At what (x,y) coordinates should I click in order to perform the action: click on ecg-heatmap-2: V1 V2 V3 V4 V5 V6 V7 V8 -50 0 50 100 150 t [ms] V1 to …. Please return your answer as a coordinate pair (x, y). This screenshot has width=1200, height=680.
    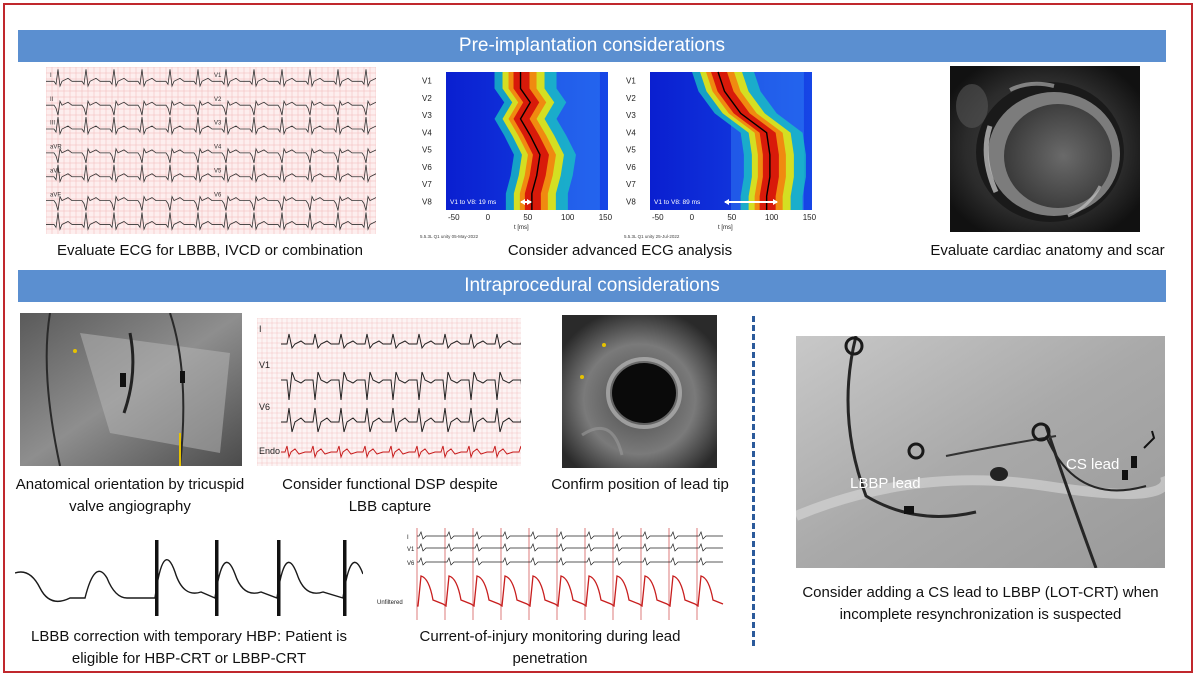
    Looking at the image, I should click on (720, 155).